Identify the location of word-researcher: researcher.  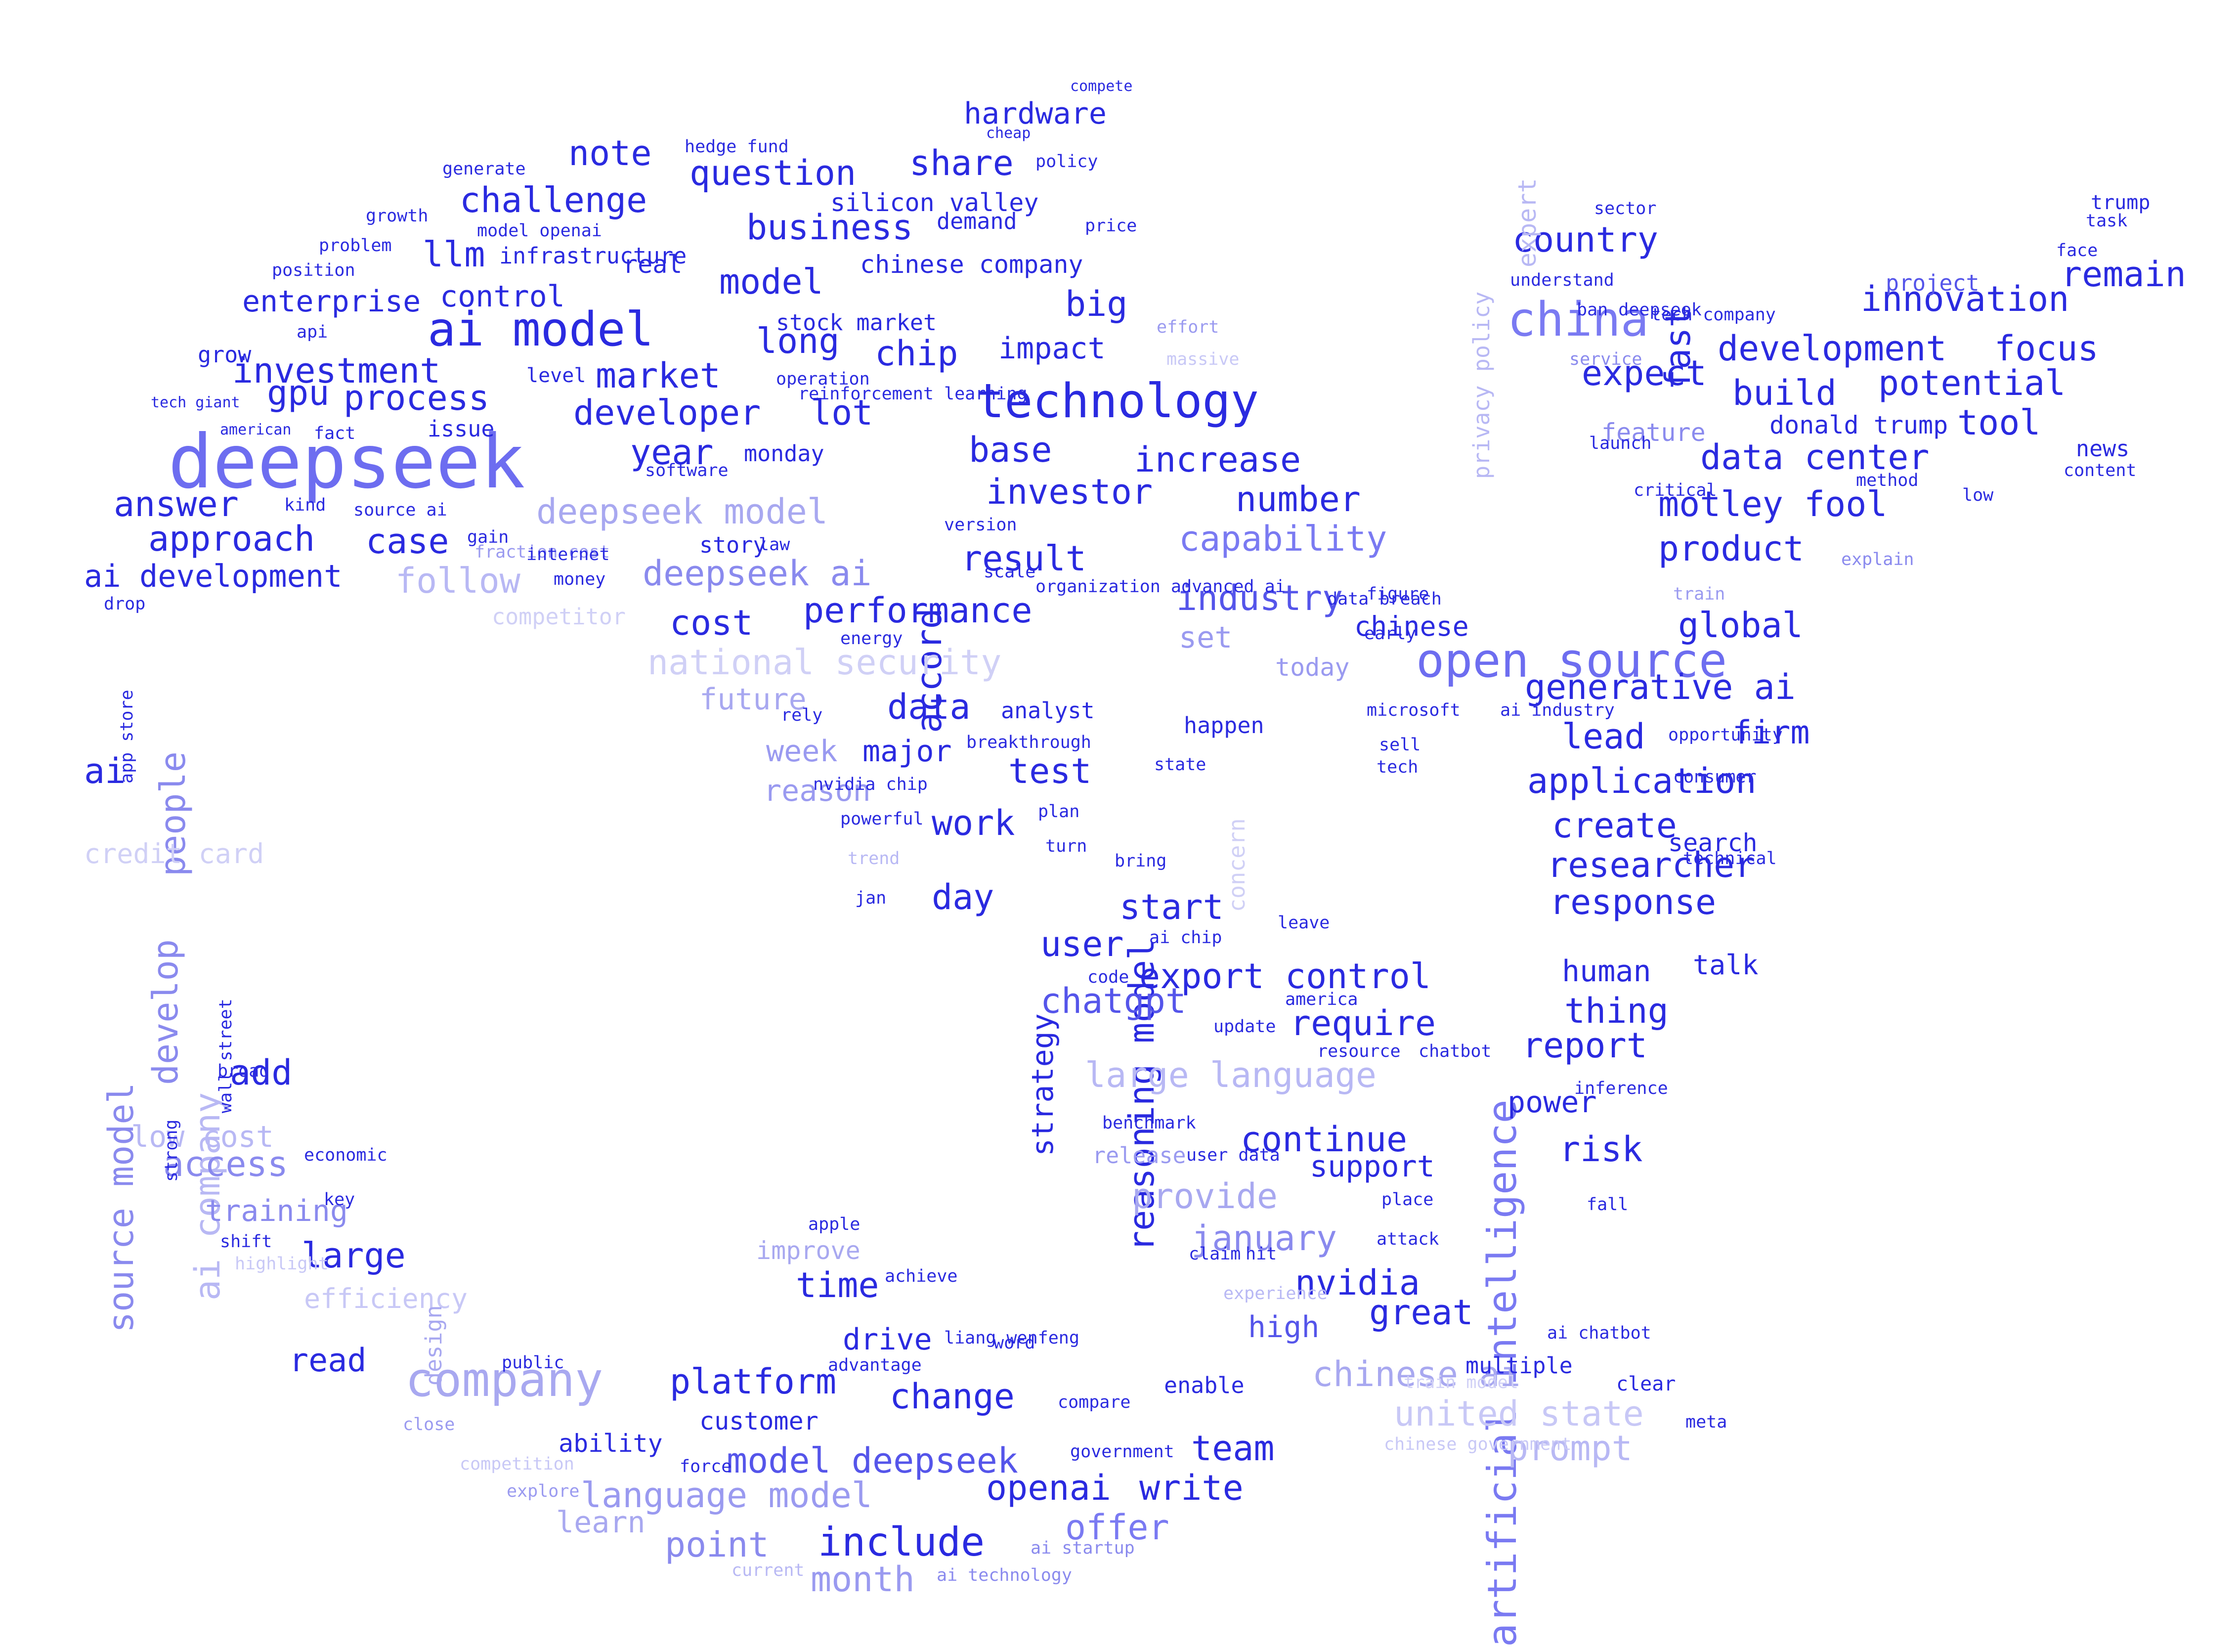
(1651, 865).